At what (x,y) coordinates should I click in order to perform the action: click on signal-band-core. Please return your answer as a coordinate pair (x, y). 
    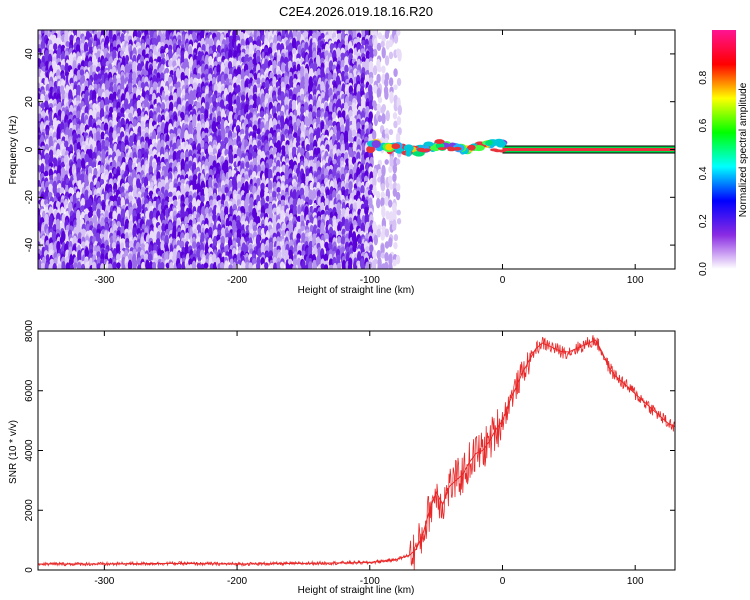
    Looking at the image, I should click on (588, 149).